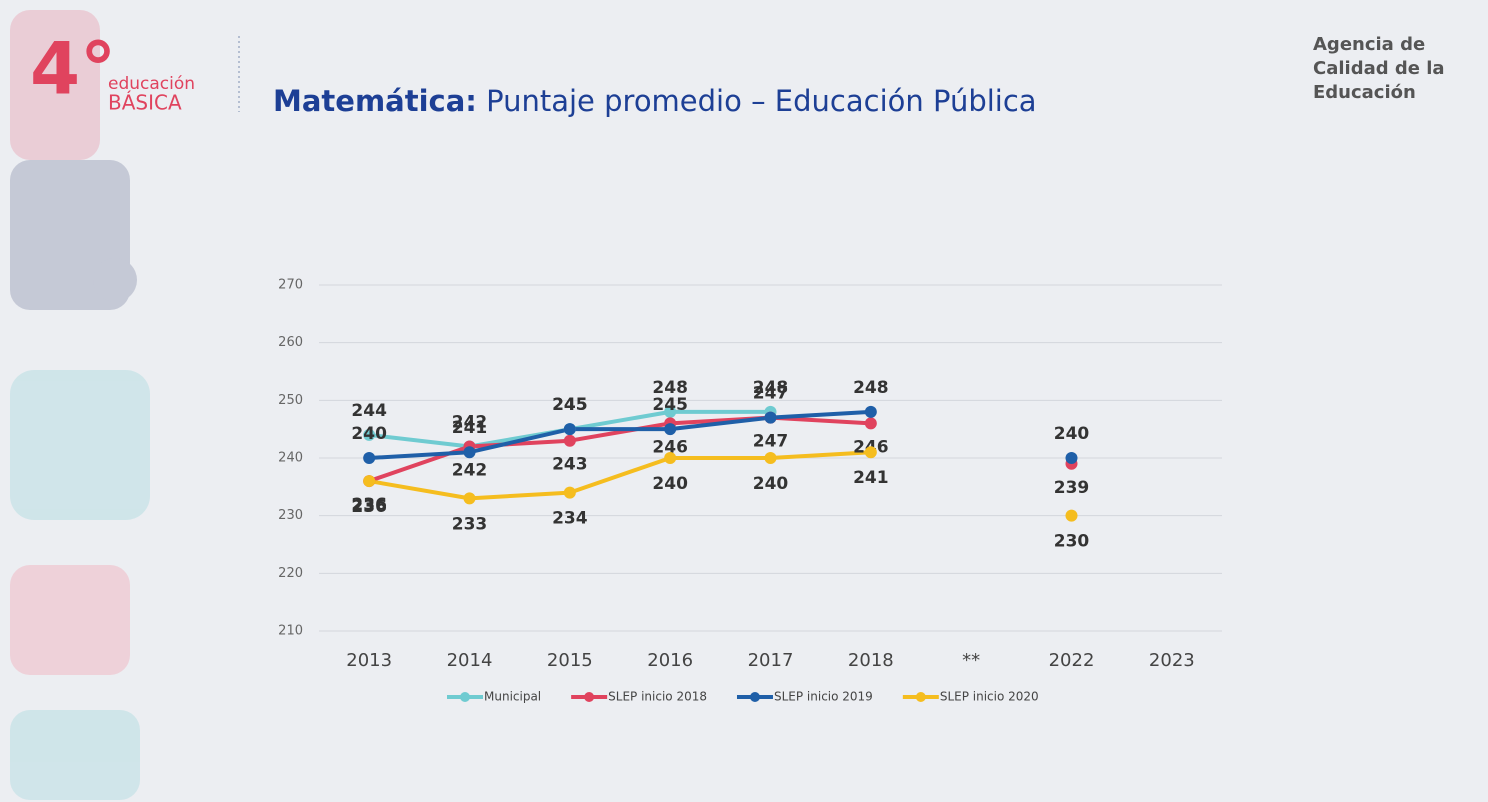  Describe the element at coordinates (470, 524) in the screenshot. I see `value-label: 233` at that location.